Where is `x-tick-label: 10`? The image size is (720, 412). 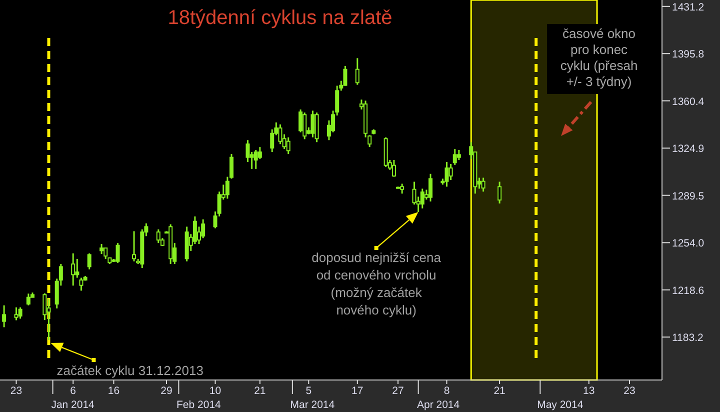 x-tick-label: 10 is located at coordinates (215, 391).